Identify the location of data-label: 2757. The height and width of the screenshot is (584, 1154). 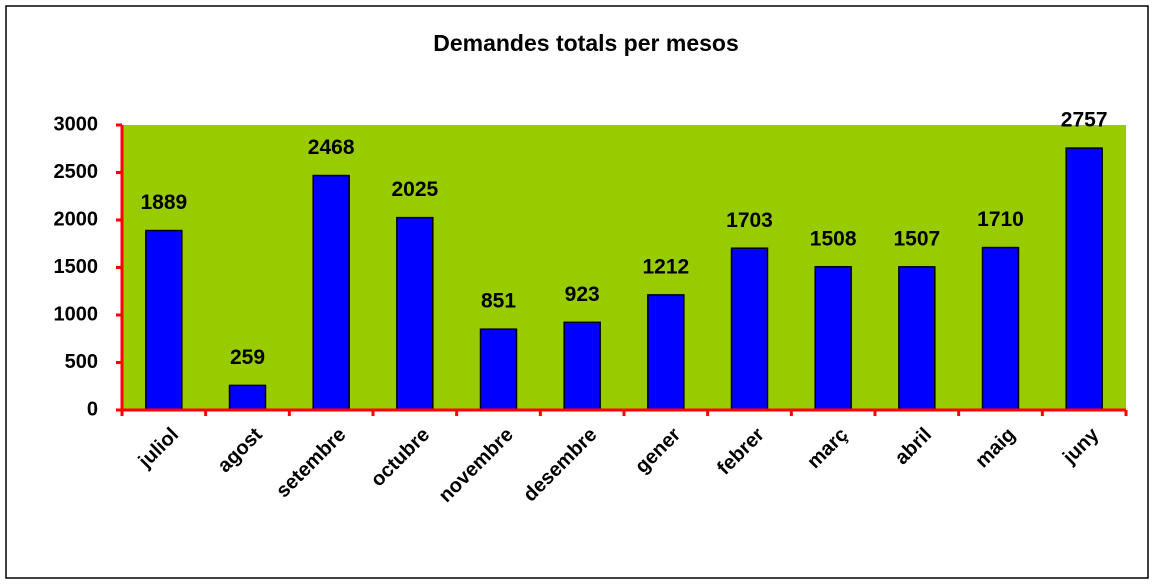
(1084, 120).